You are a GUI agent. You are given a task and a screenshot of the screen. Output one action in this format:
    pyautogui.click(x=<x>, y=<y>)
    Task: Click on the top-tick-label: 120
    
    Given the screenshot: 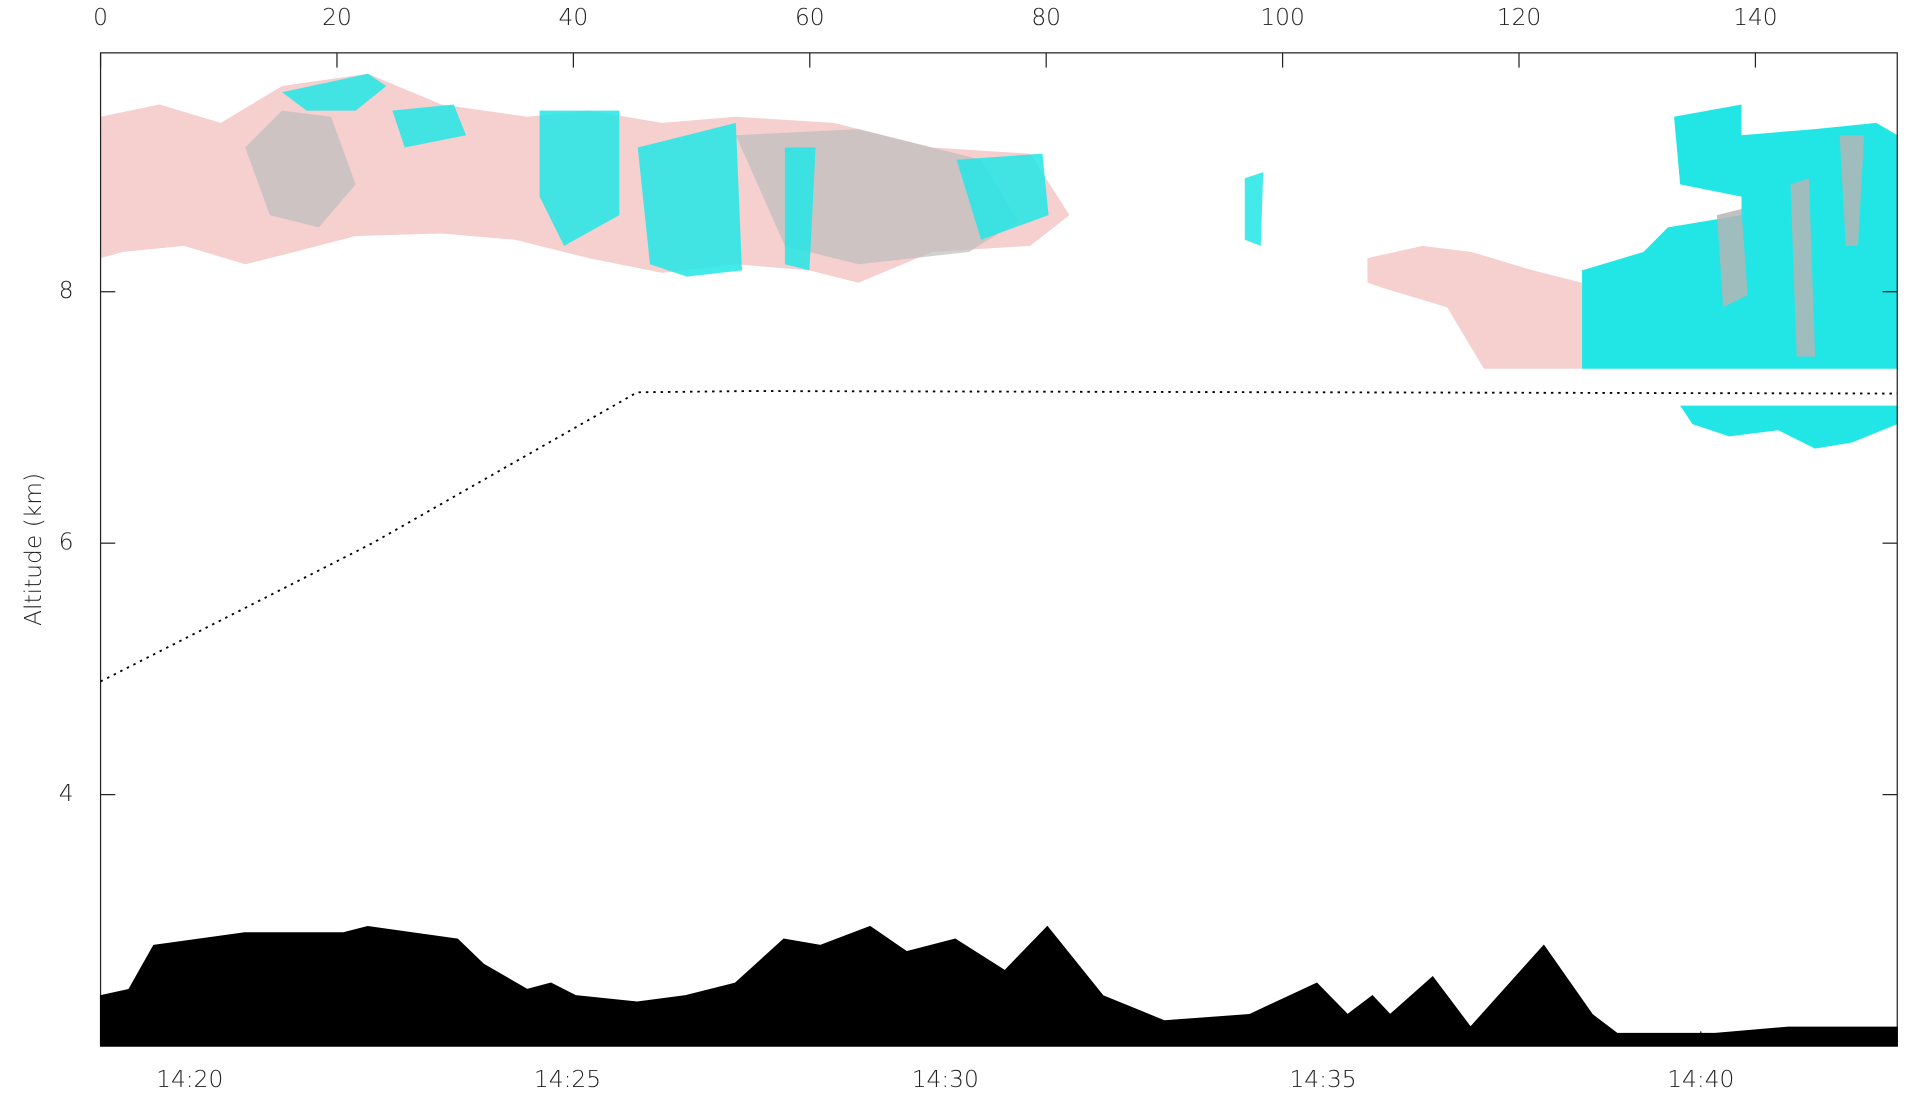 What is the action you would take?
    pyautogui.click(x=1519, y=17)
    